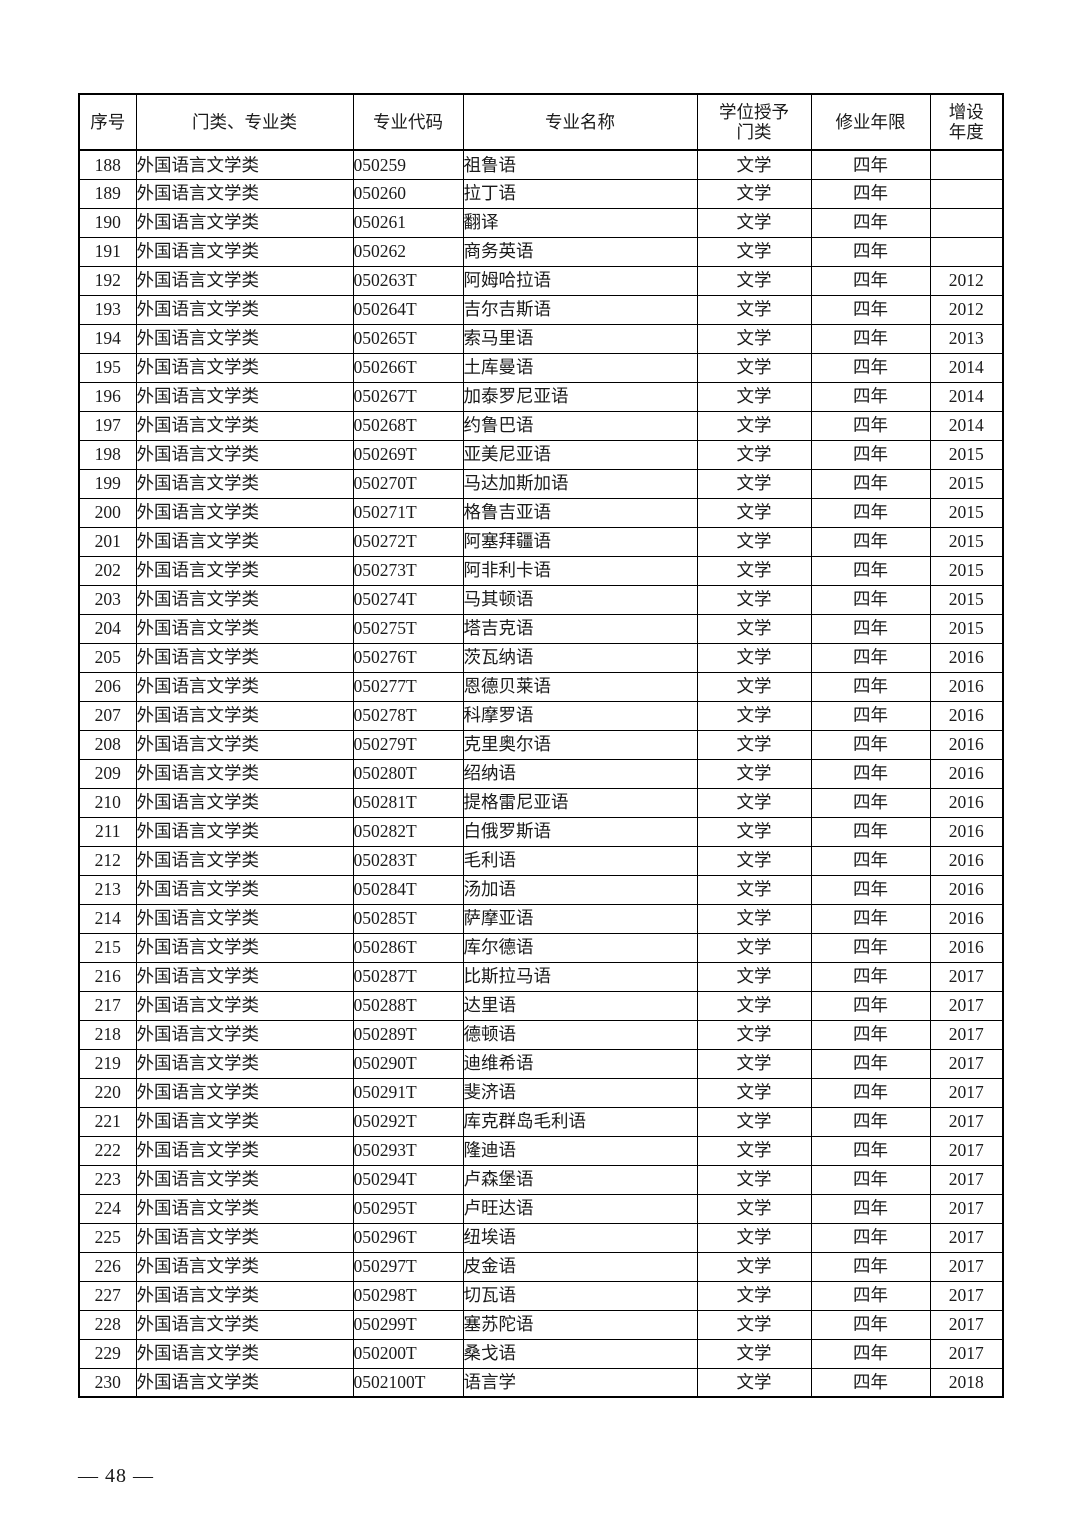  Describe the element at coordinates (107, 425) in the screenshot. I see `cell-seq: 197` at that location.